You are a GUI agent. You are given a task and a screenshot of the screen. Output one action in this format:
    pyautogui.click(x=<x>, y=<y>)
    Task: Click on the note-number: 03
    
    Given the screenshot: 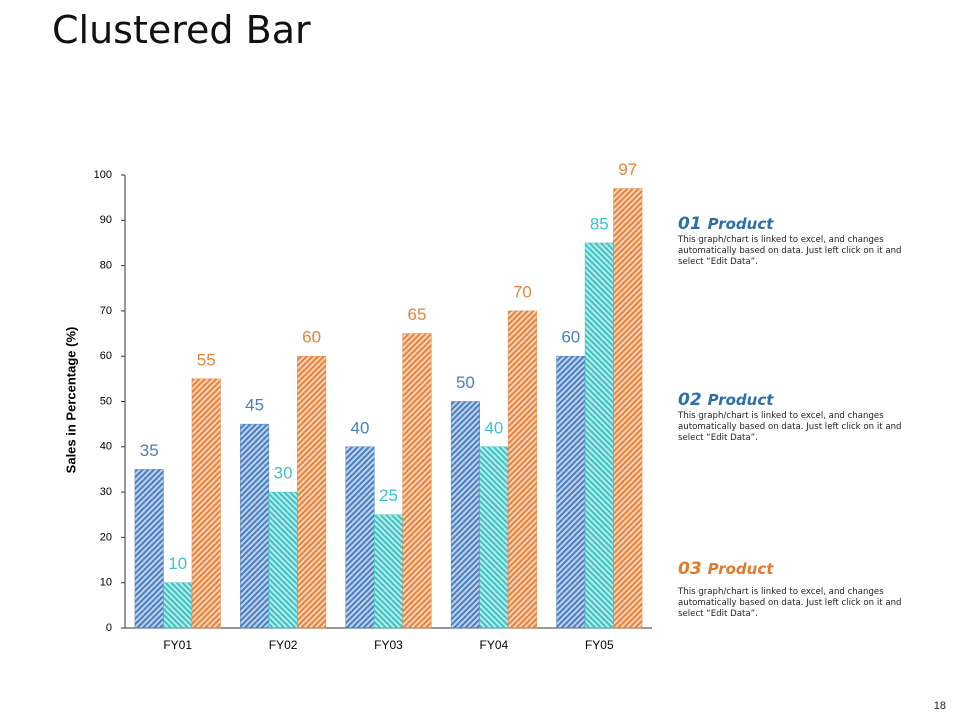 What is the action you would take?
    pyautogui.click(x=690, y=569)
    